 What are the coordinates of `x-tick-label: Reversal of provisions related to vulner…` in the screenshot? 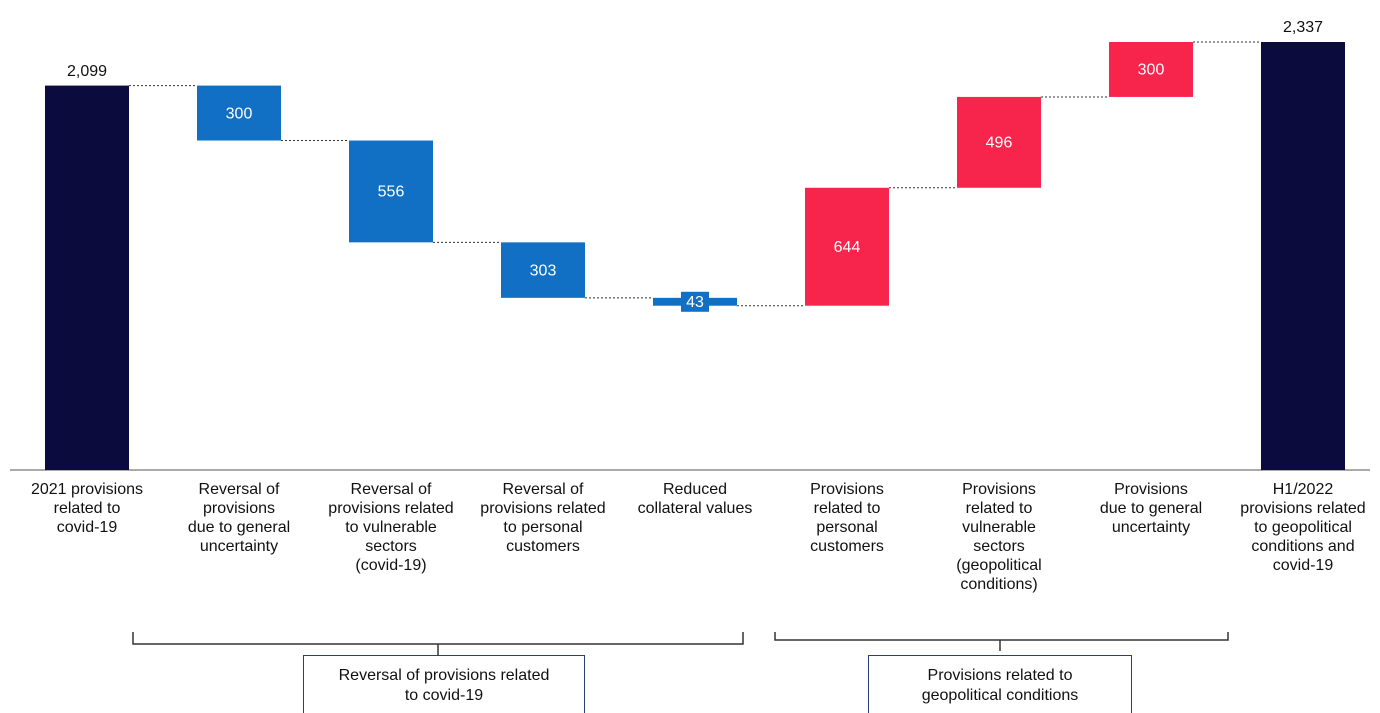 It's located at (391, 527).